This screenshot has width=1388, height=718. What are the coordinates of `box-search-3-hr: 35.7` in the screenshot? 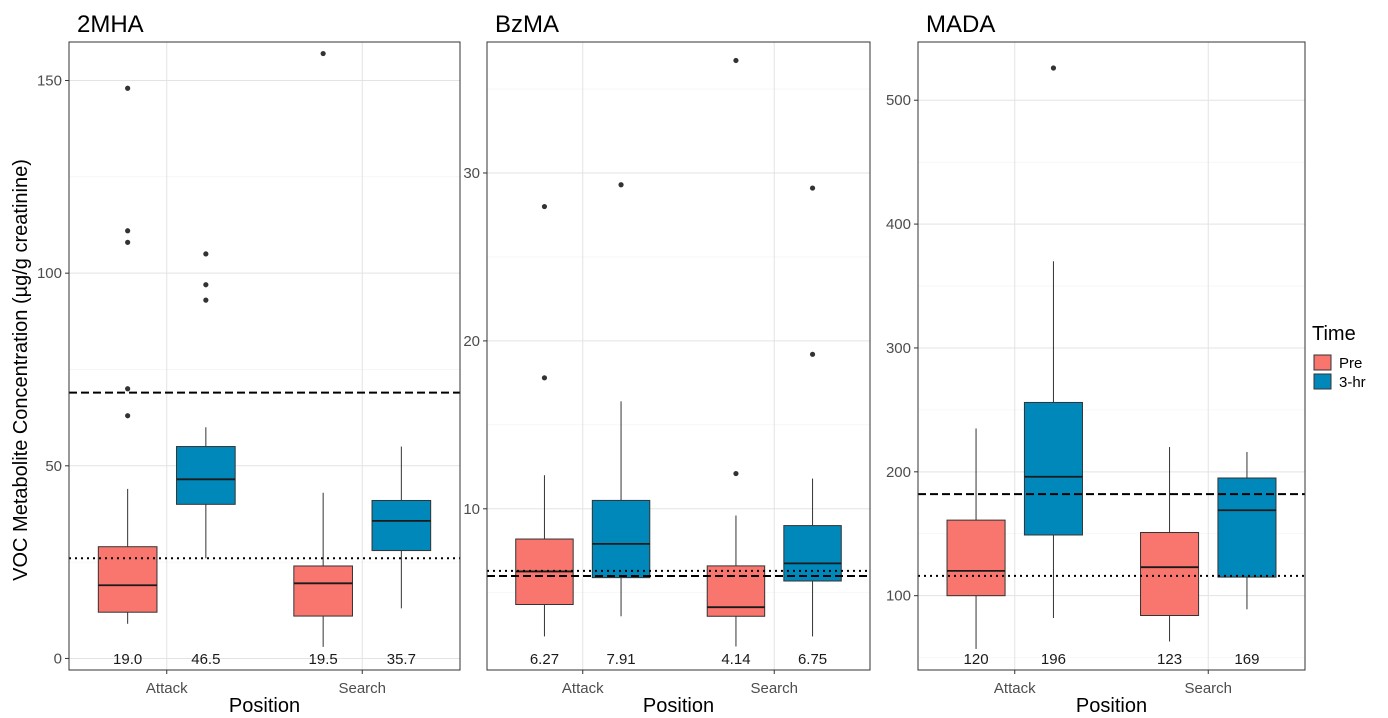 It's located at (401, 557).